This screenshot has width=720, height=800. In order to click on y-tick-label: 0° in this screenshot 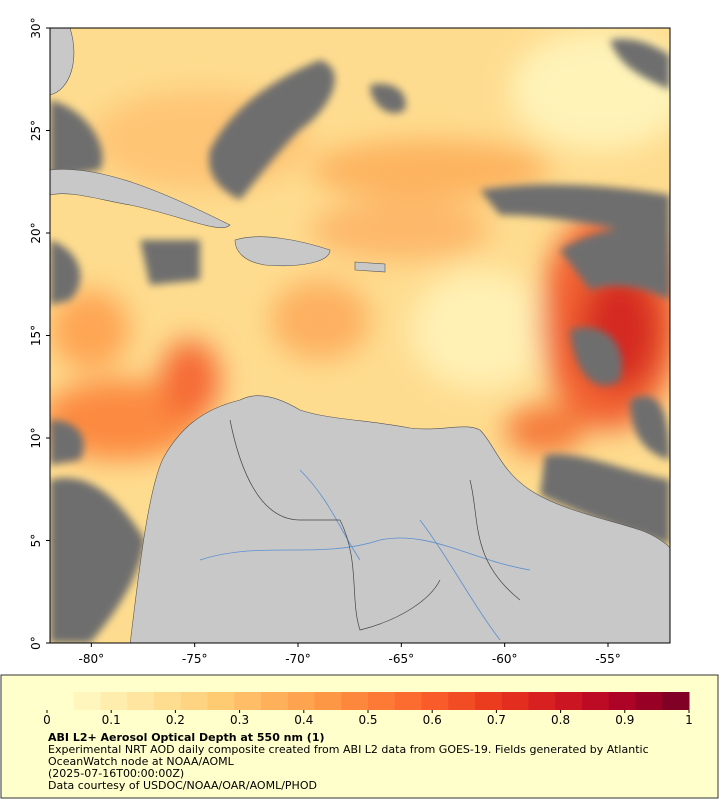, I will do `click(36, 643)`.